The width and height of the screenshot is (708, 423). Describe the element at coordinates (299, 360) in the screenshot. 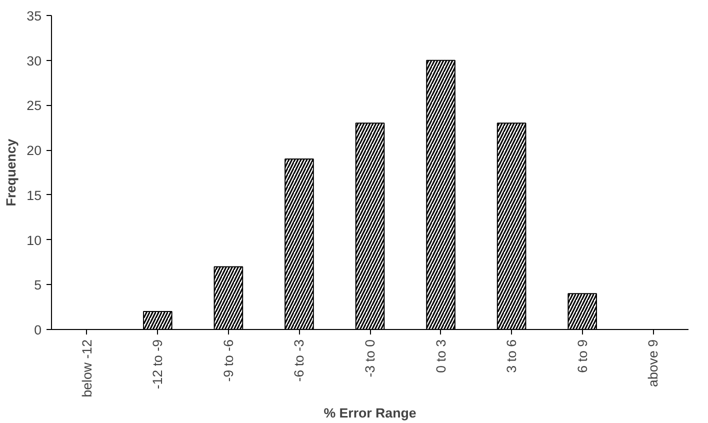

I see `x-tick-label: -6 to -3` at that location.